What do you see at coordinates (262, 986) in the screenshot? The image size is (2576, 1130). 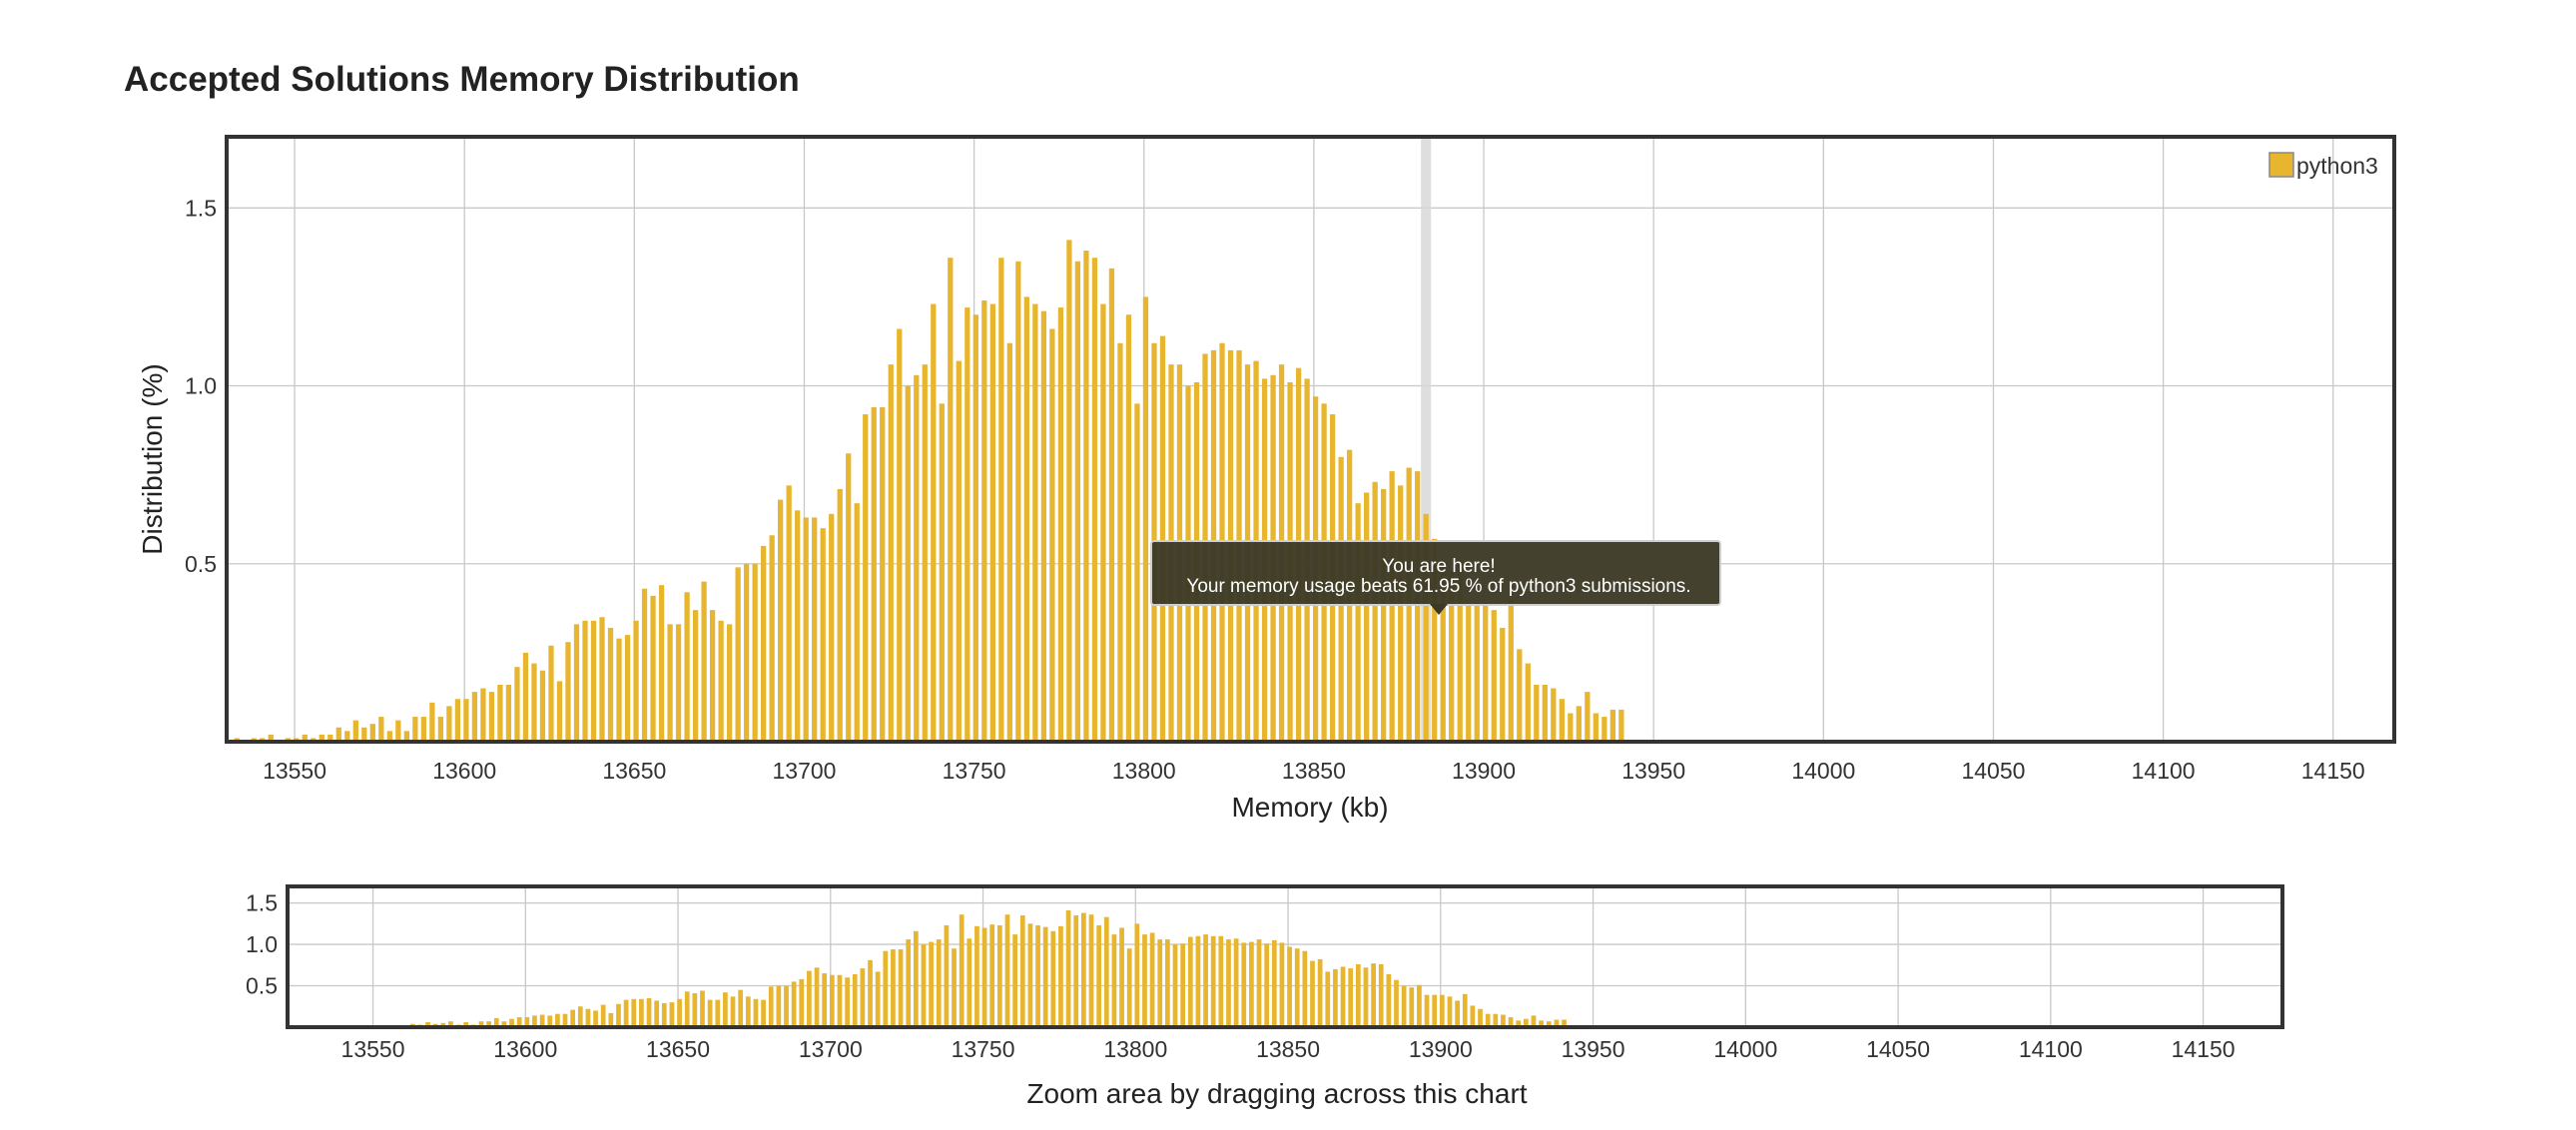 I see `y-tick-label: 0.5` at bounding box center [262, 986].